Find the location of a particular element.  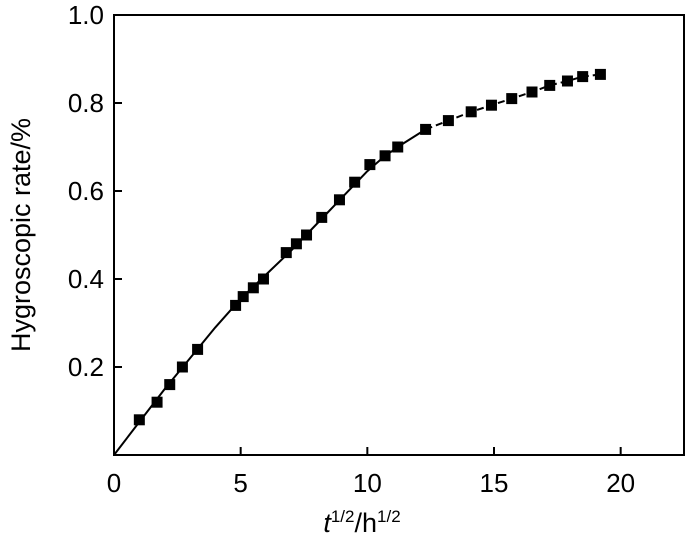

x-axis-label: t1/2/h1/2 is located at coordinates (361, 522).